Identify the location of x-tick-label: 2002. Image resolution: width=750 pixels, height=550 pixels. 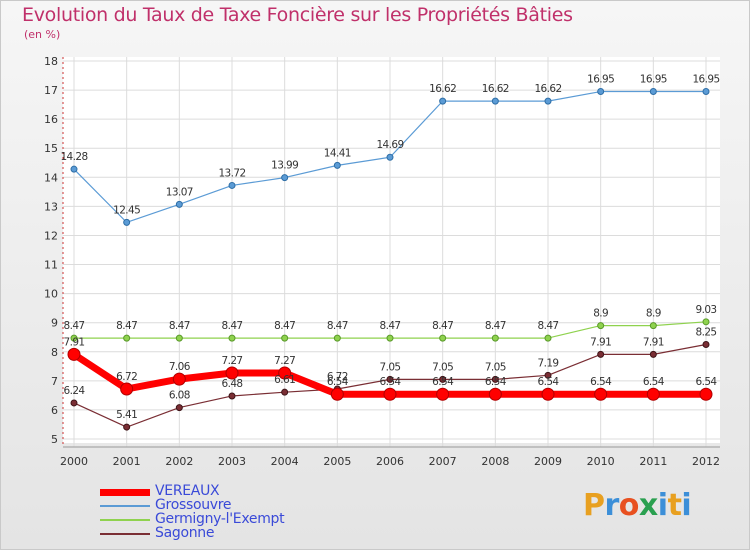
(179, 461).